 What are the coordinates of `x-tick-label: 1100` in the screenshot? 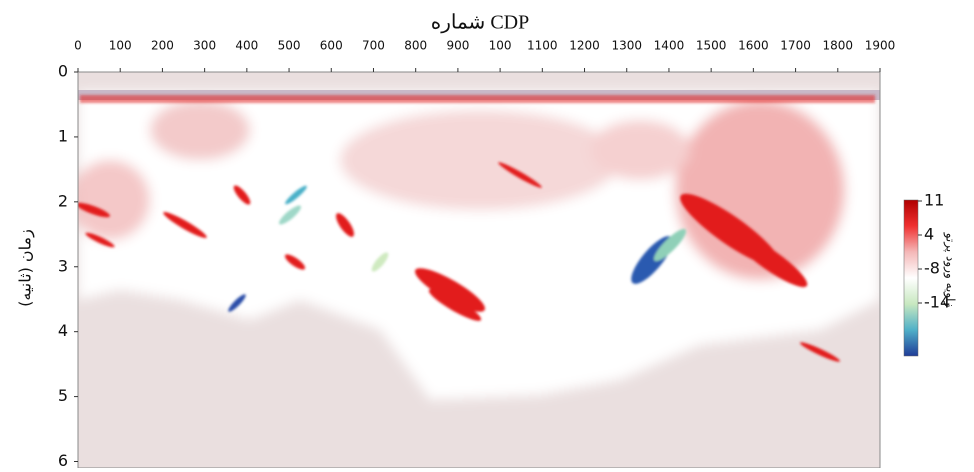 It's located at (542, 46).